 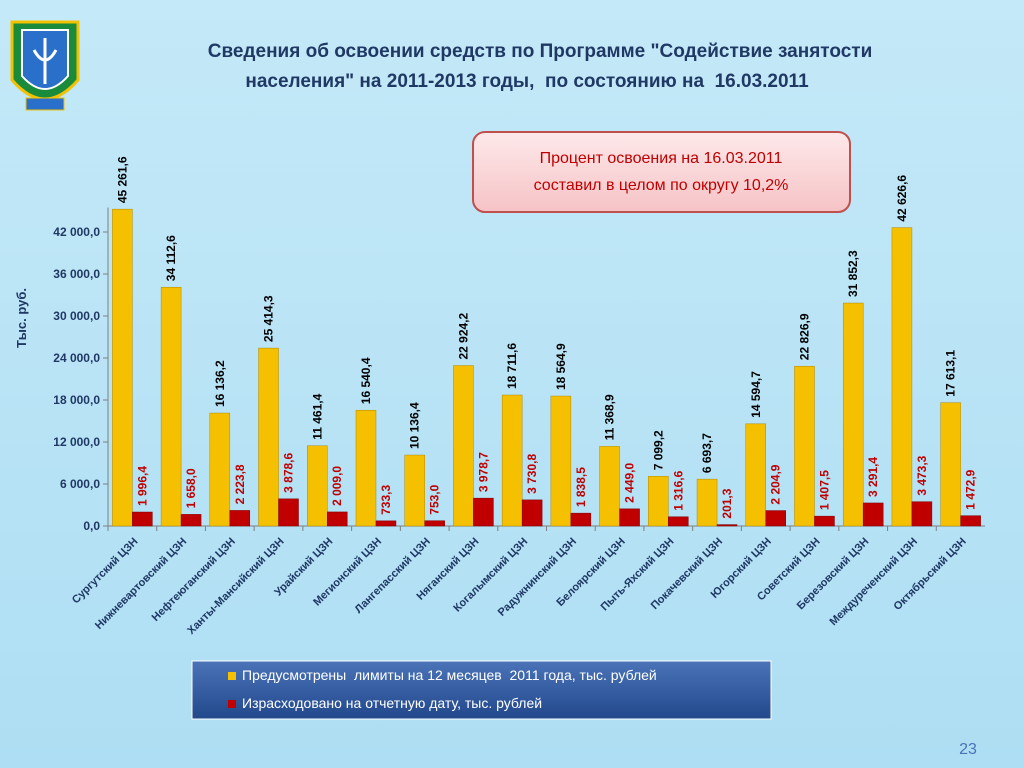 I want to click on data-label: 16 540,4, so click(x=366, y=380).